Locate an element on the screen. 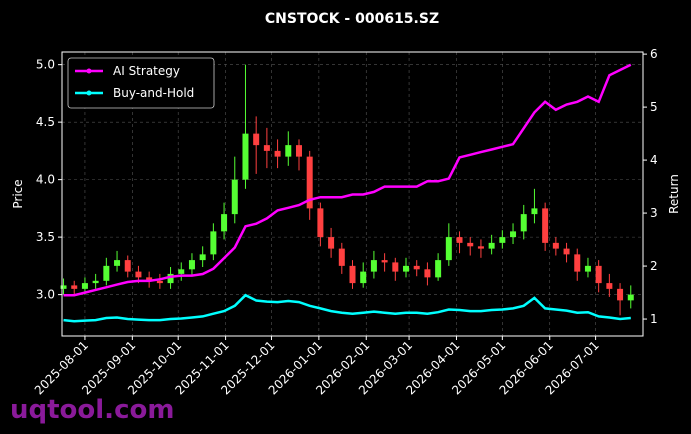  y-tick-label: 5.0 is located at coordinates (45, 65).